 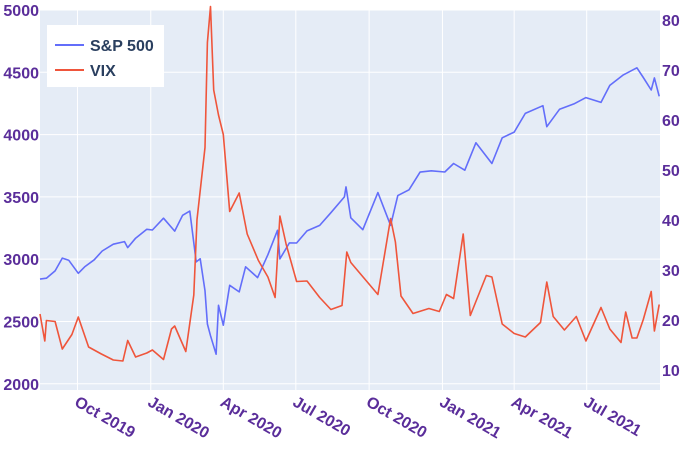 What do you see at coordinates (321, 417) in the screenshot?
I see `x-tick-label: Jul 2020` at bounding box center [321, 417].